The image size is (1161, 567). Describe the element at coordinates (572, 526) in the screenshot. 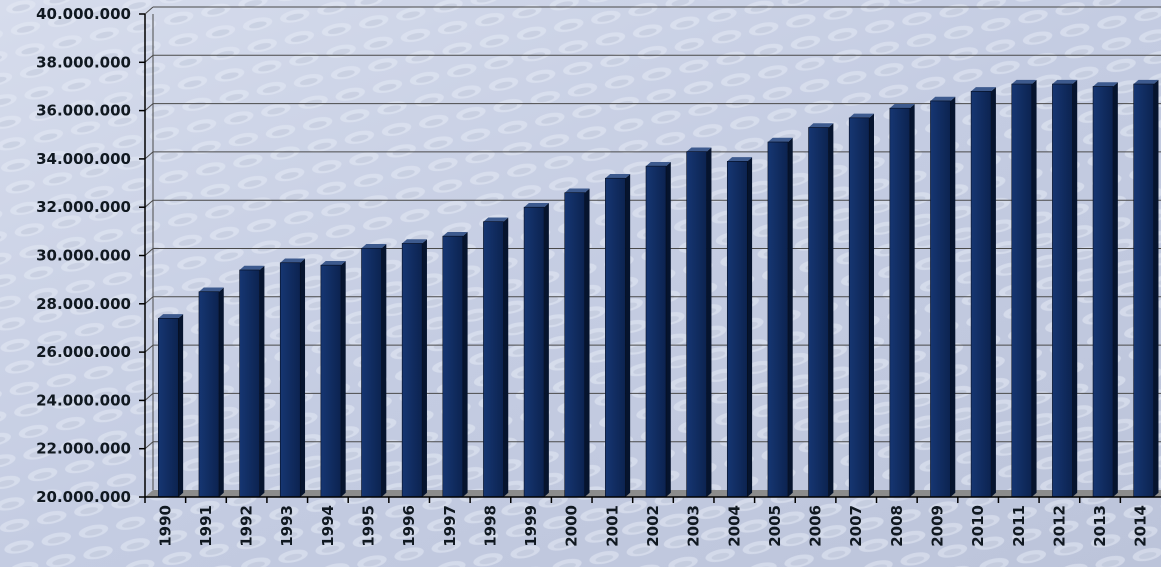

I see `x-tick-label: 2000` at that location.